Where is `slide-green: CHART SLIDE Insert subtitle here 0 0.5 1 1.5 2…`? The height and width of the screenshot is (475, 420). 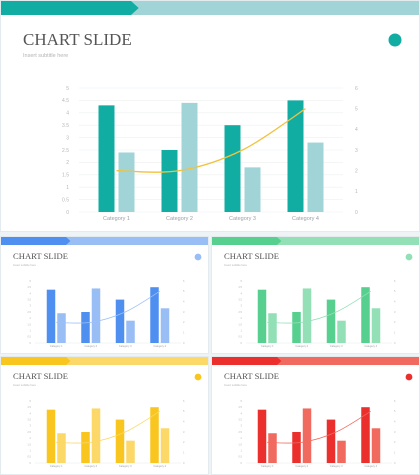 slide-green: CHART SLIDE Insert subtitle here 0 0.5 1 1.5 2… is located at coordinates (315, 295).